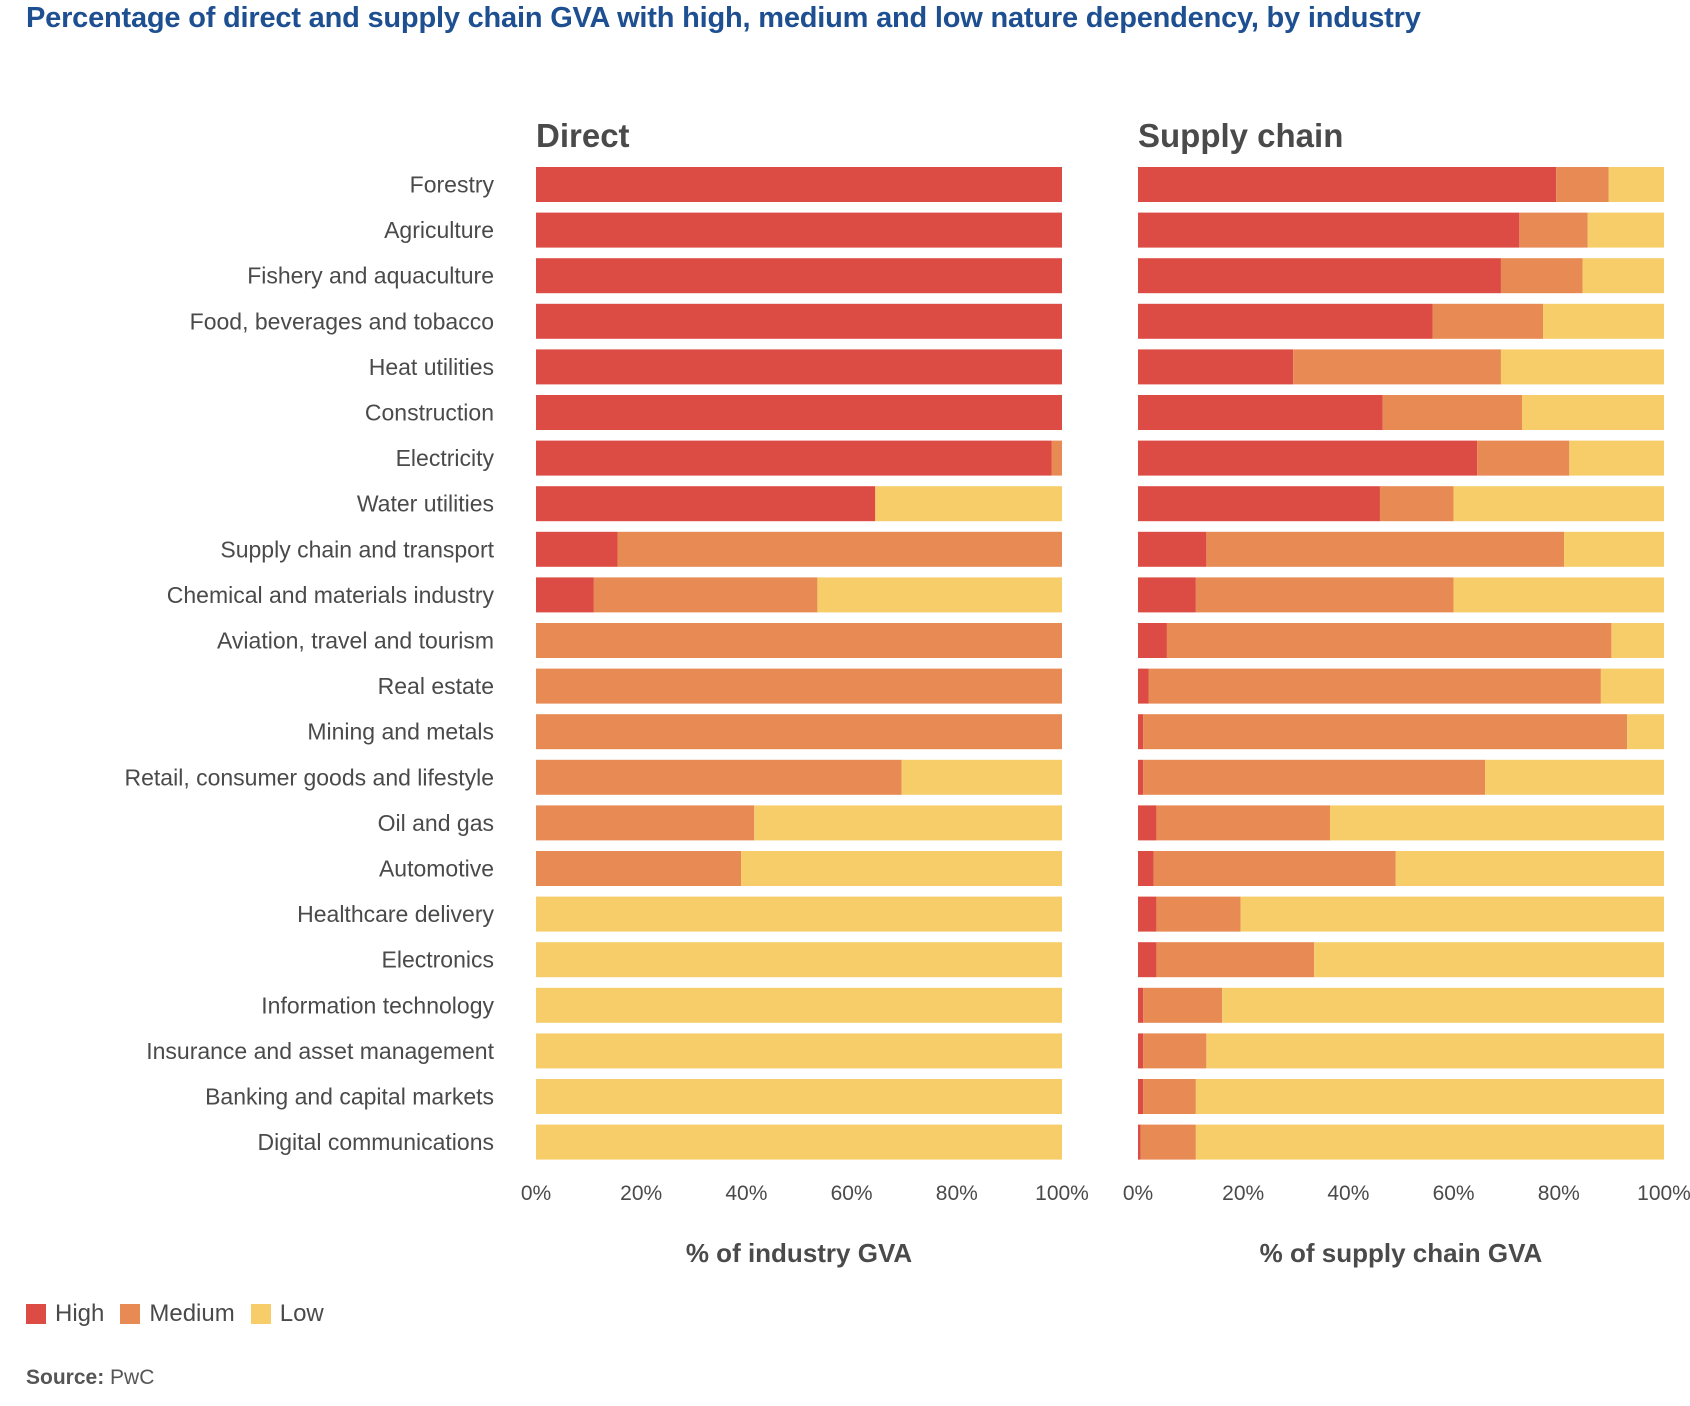 This screenshot has width=1690, height=1406. What do you see at coordinates (377, 1005) in the screenshot?
I see `category-label: Information technology` at bounding box center [377, 1005].